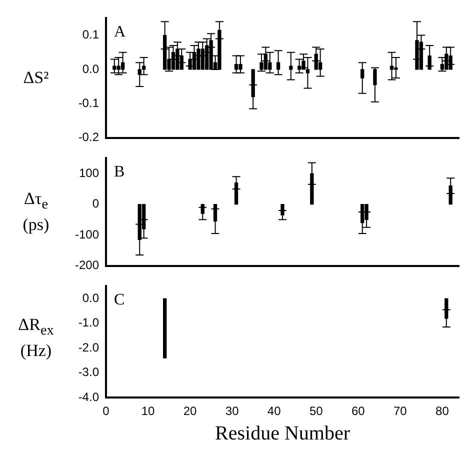  I want to click on annotation: C, so click(119, 299).